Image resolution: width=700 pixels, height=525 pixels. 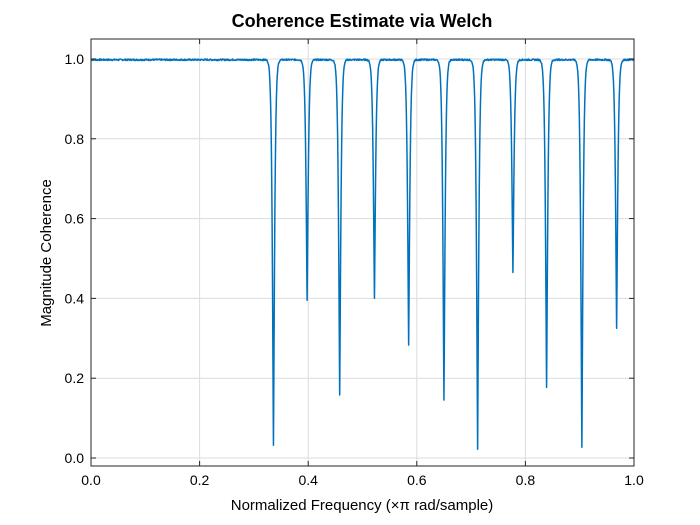 I want to click on x-tick-label: 0.4, so click(x=308, y=480).